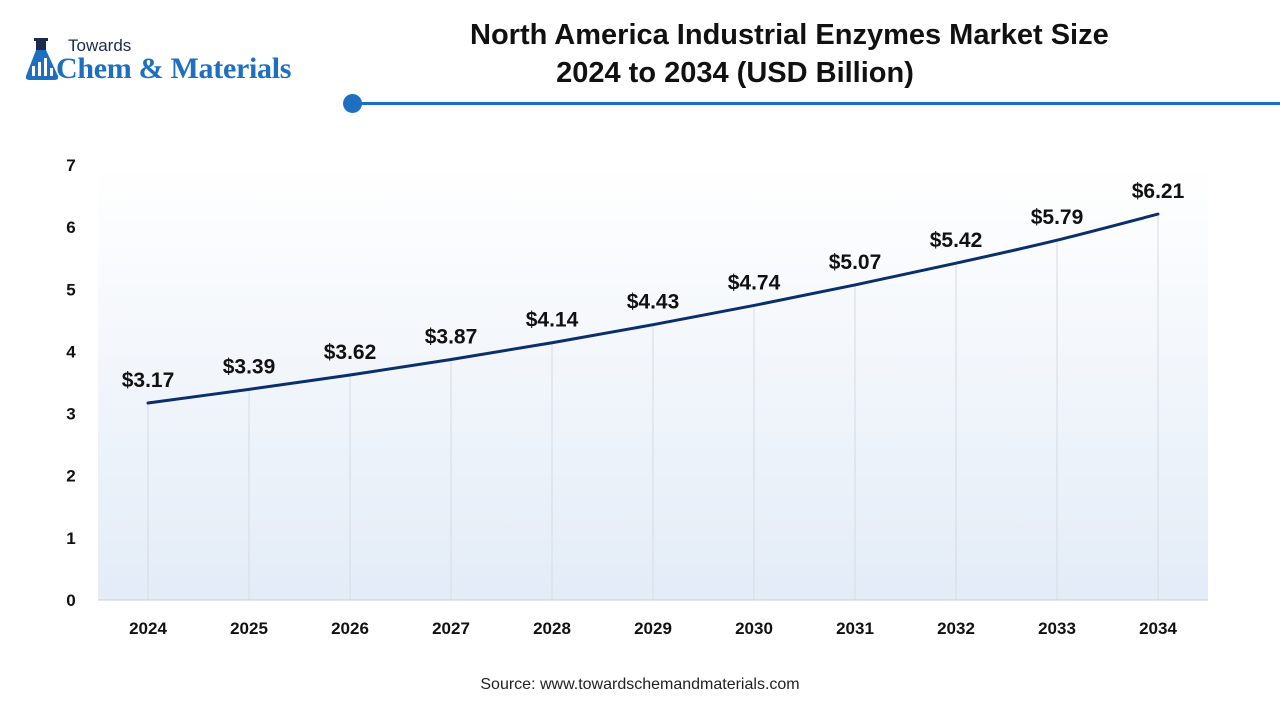  What do you see at coordinates (249, 628) in the screenshot?
I see `x-tick-label: 2025` at bounding box center [249, 628].